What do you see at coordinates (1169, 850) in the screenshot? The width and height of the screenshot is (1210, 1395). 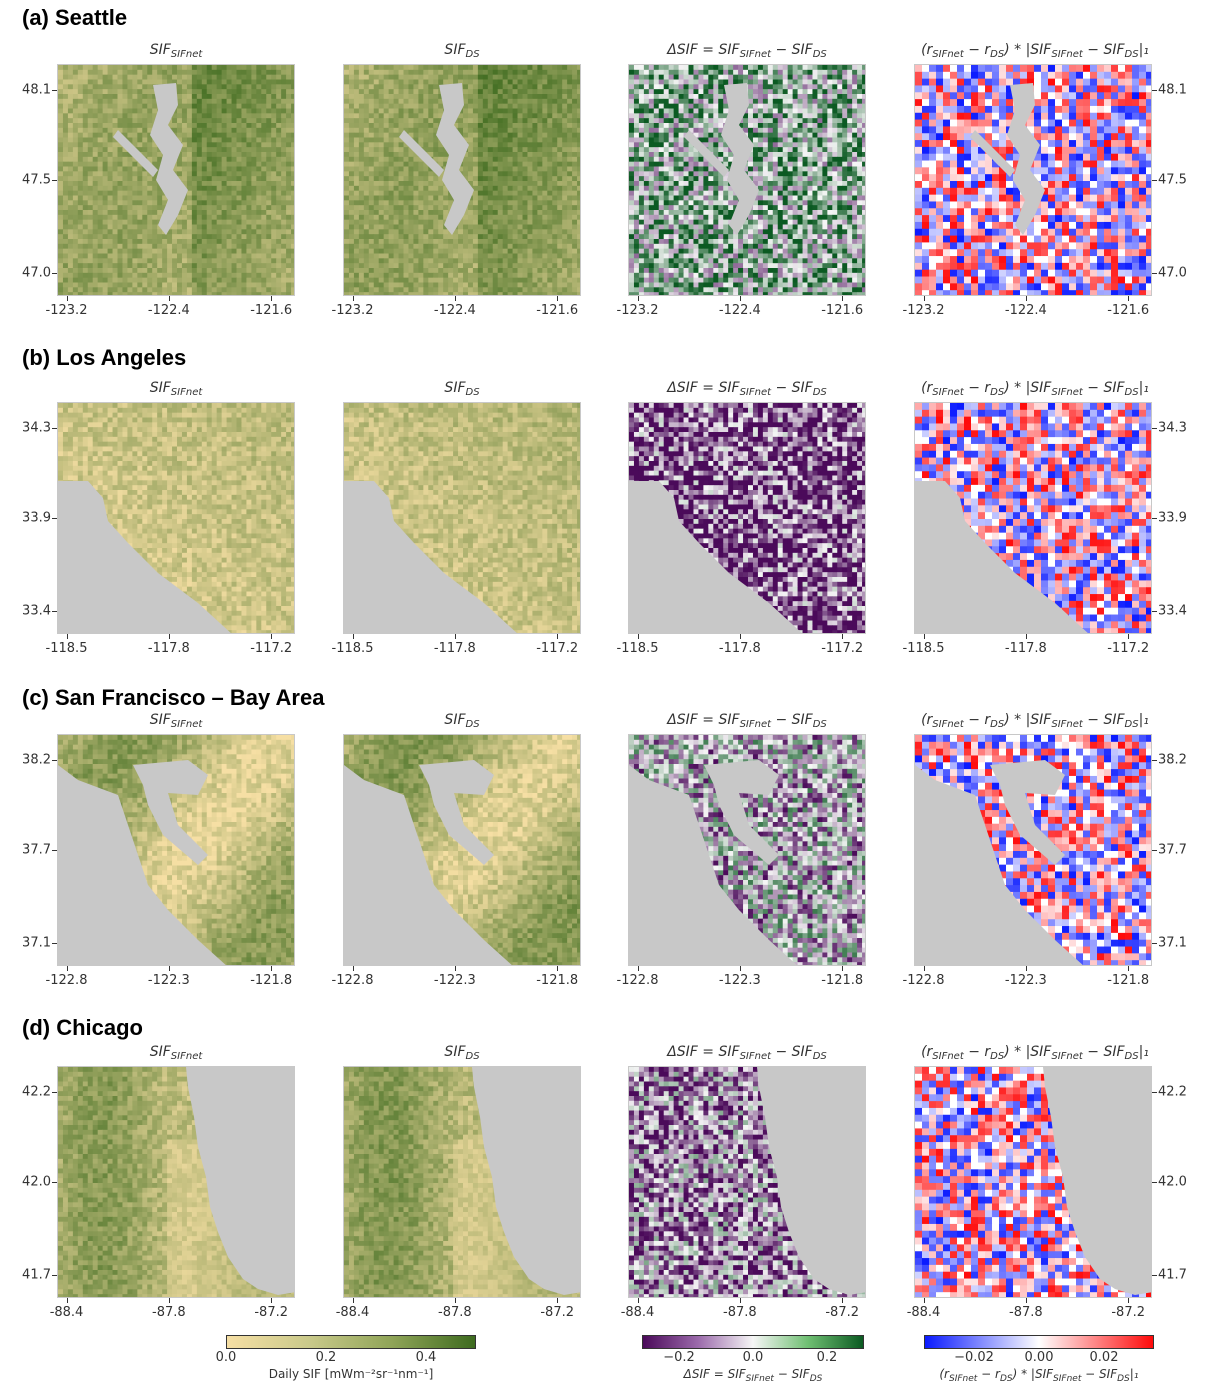 I see `y-tick-label: 37.7` at bounding box center [1169, 850].